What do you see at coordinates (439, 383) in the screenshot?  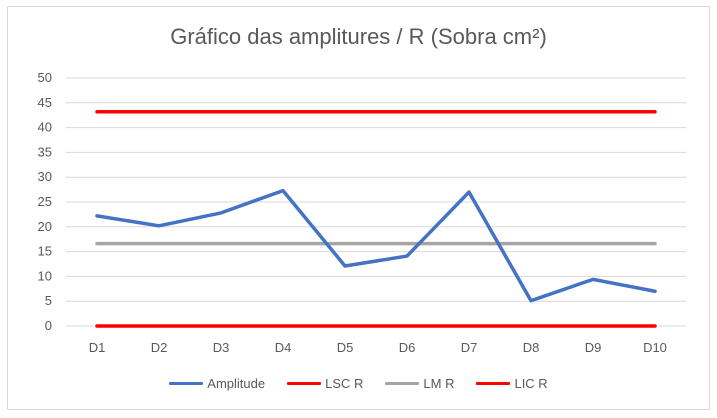 I see `legend-label: LM R` at bounding box center [439, 383].